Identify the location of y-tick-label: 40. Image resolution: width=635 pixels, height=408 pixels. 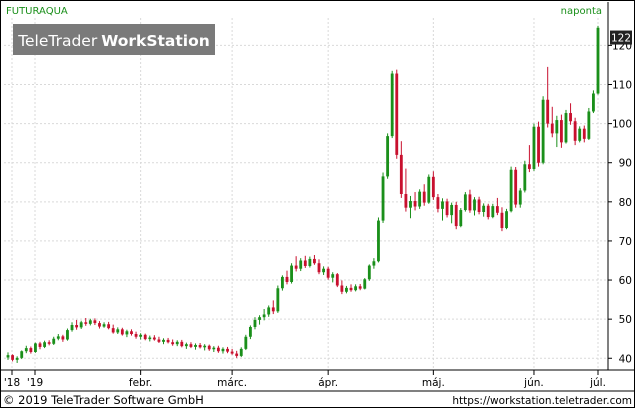
(625, 359).